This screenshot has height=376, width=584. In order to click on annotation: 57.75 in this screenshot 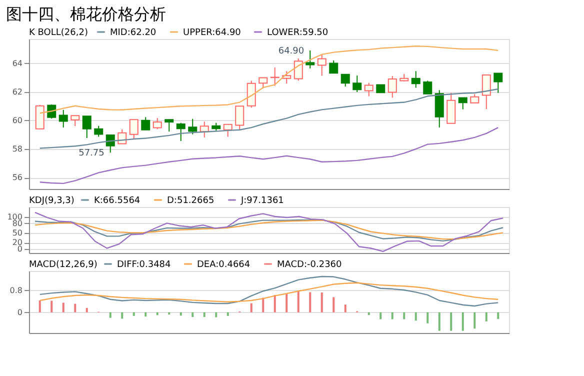, I will do `click(91, 153)`.